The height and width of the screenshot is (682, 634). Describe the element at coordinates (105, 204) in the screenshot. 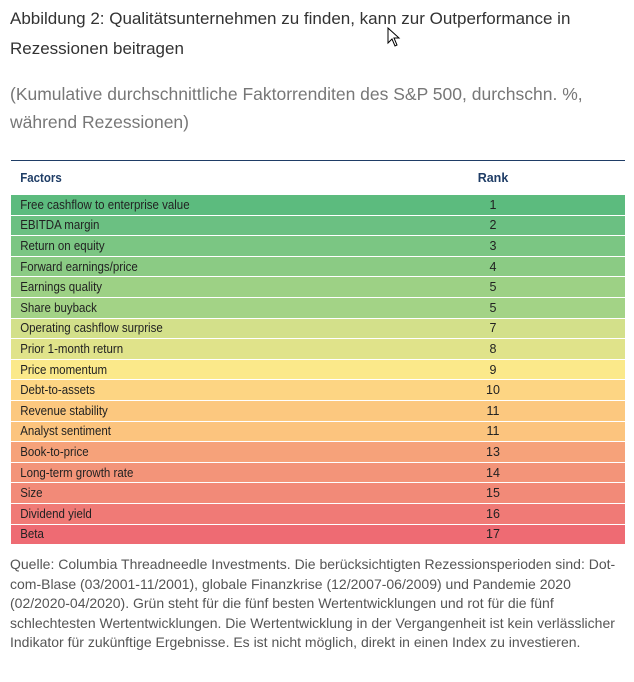

I see `factor-name: Free cashflow to enterprise value` at that location.